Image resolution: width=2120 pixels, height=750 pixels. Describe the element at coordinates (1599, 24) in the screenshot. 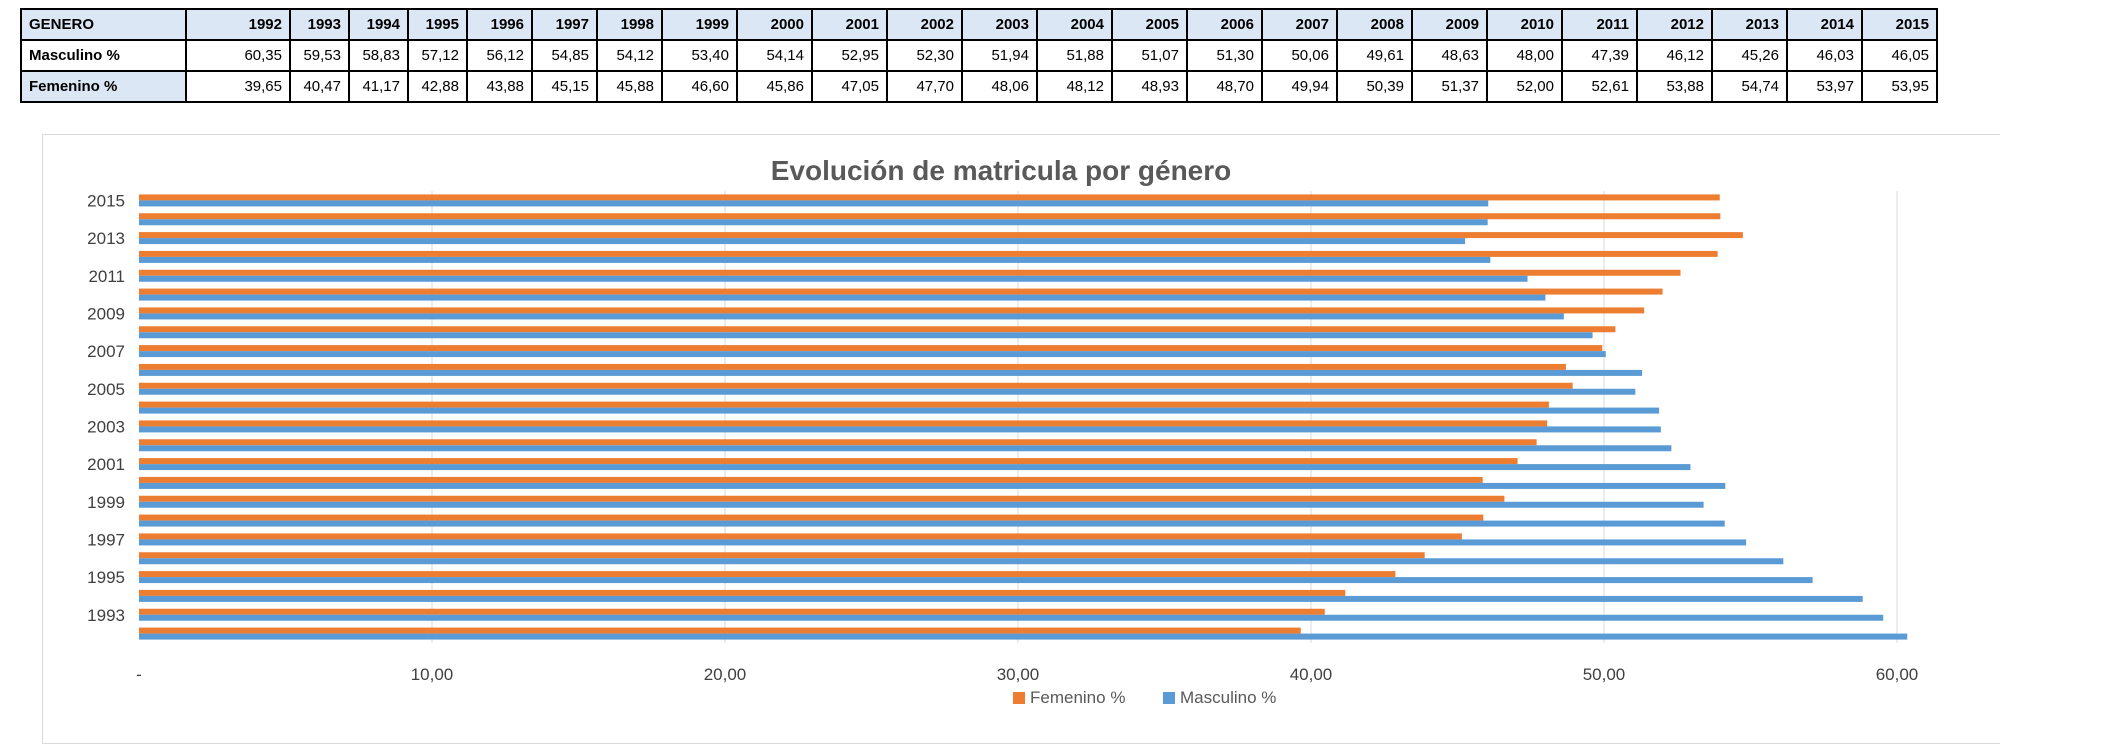

I see `year-header-cell: 2011` at that location.